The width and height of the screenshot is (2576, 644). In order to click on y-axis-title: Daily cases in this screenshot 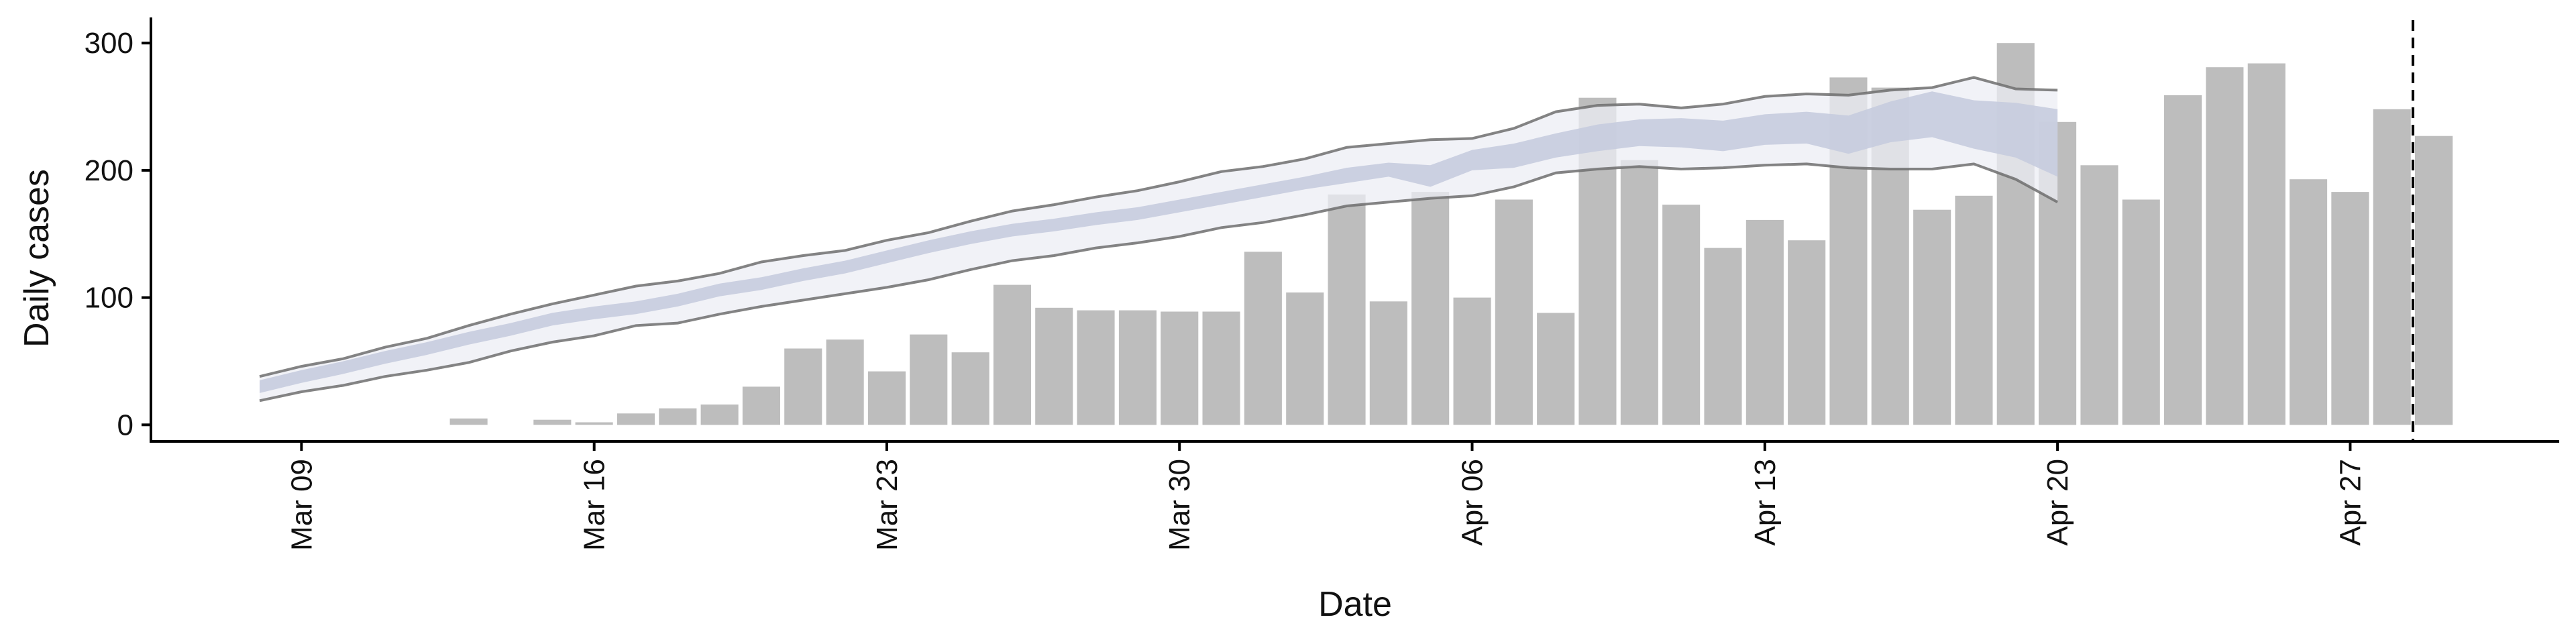, I will do `click(36, 258)`.